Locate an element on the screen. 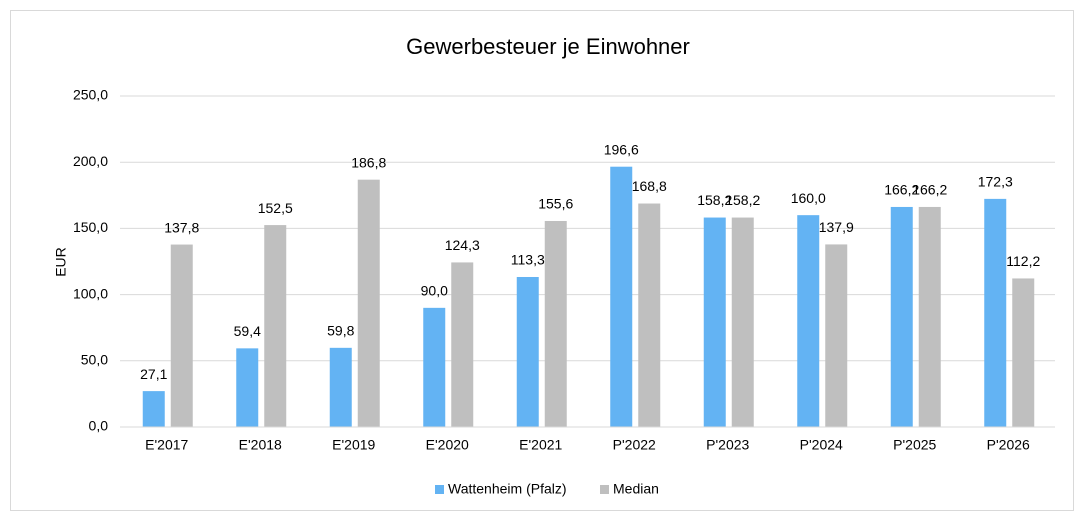 This screenshot has width=1075, height=512. x-tick-label: P'2026 is located at coordinates (1008, 445).